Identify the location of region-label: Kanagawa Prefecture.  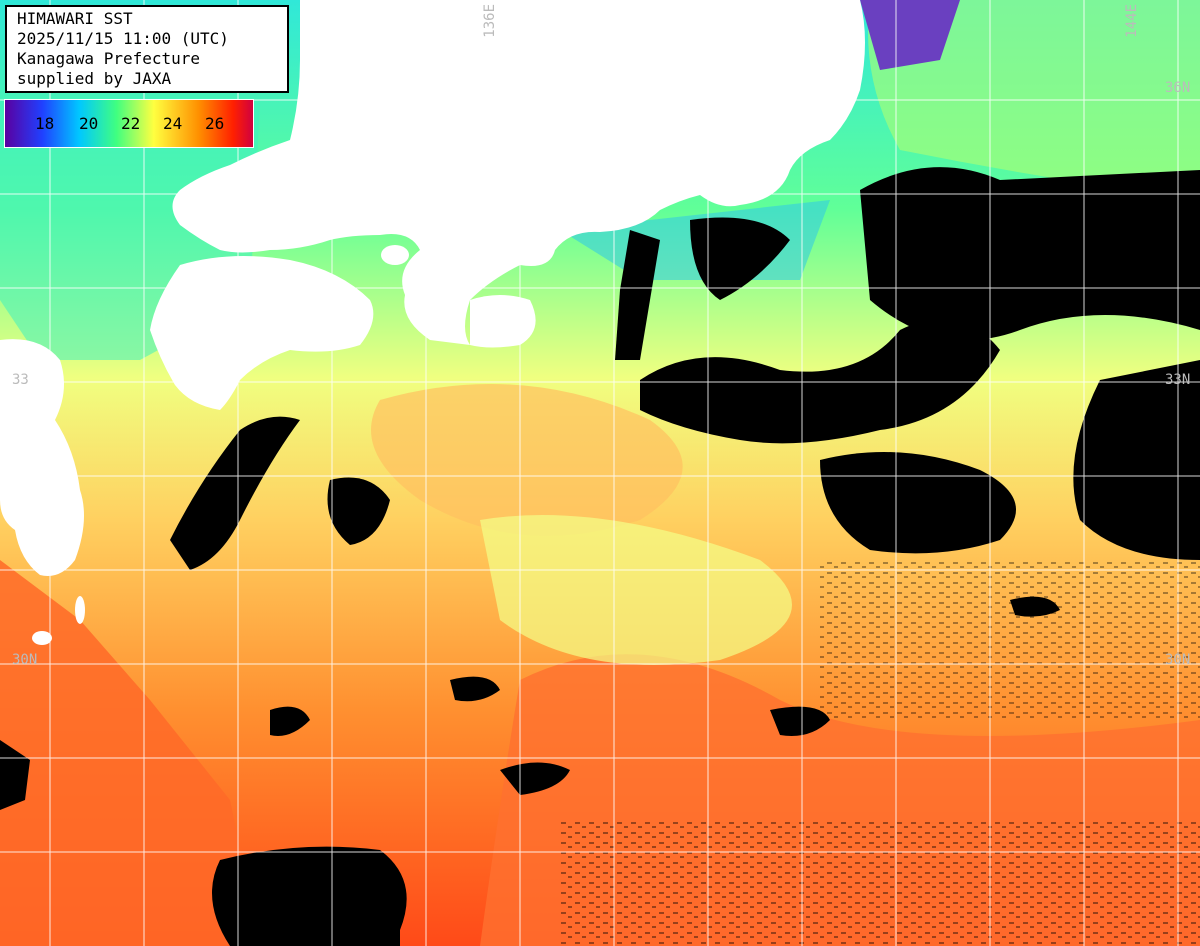
(109, 58).